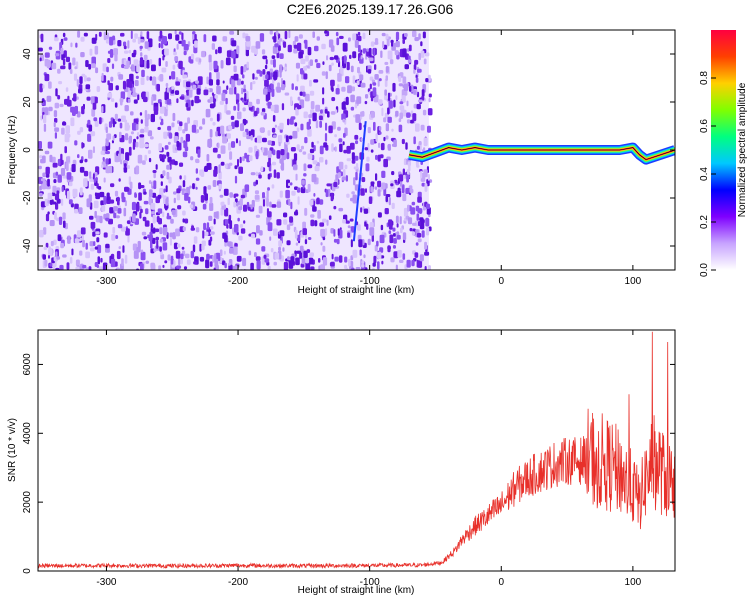 This screenshot has height=600, width=750. What do you see at coordinates (704, 78) in the screenshot?
I see `colorbar-tick-label: 0.8` at bounding box center [704, 78].